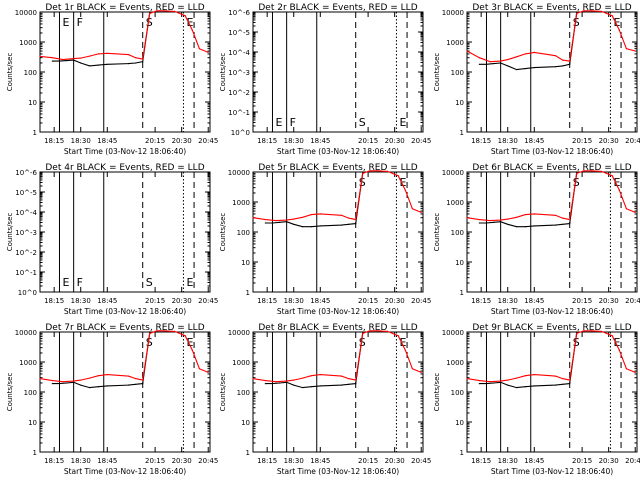 This screenshot has width=640, height=484. Describe the element at coordinates (223, 72) in the screenshot. I see `y-axis-label: Counts/sec` at that location.